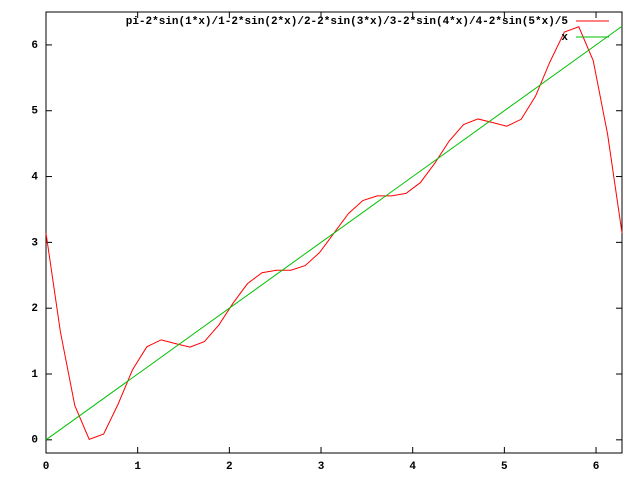 The image size is (640, 480). Describe the element at coordinates (321, 467) in the screenshot. I see `x-tick-label: 3` at that location.